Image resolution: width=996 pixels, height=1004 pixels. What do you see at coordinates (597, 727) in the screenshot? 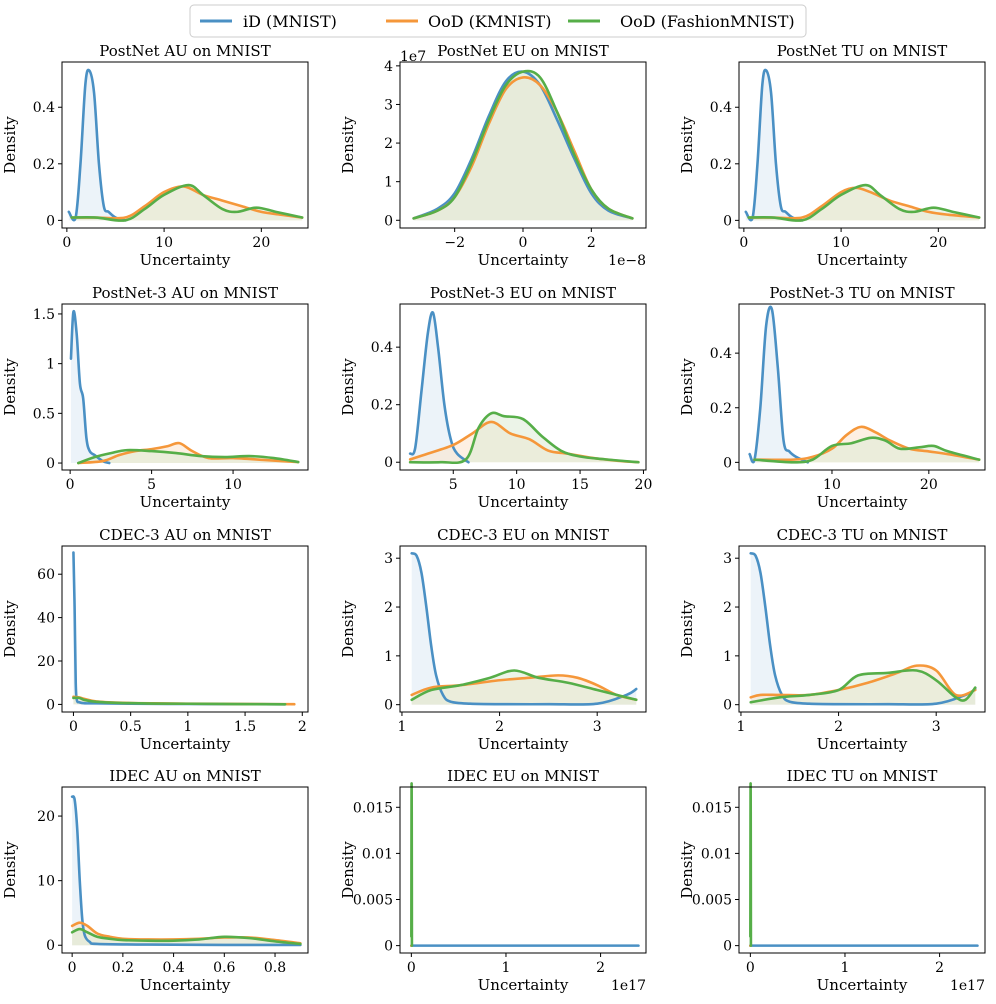
I see `x-tick-label: 3` at bounding box center [597, 727].